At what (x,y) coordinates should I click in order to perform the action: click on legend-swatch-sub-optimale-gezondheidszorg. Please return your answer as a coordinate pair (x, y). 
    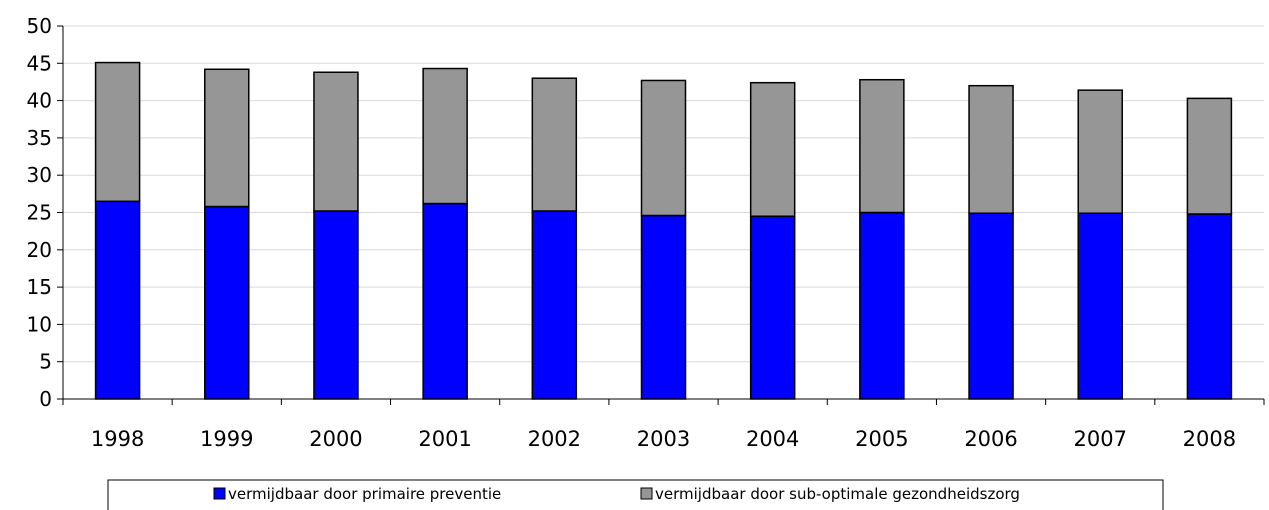
    Looking at the image, I should click on (646, 493).